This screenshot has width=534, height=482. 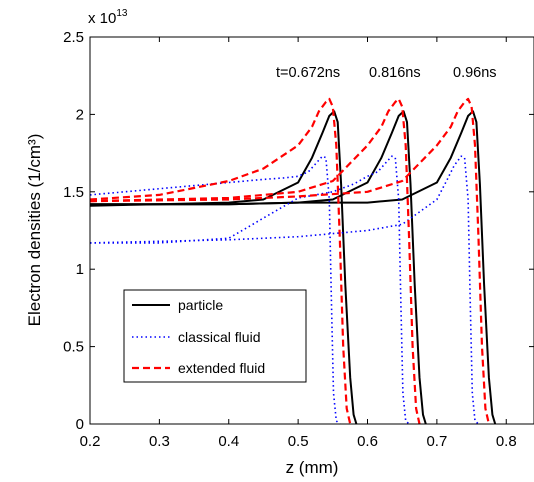 I want to click on x-tick-label-3: 0.5, so click(x=298, y=441).